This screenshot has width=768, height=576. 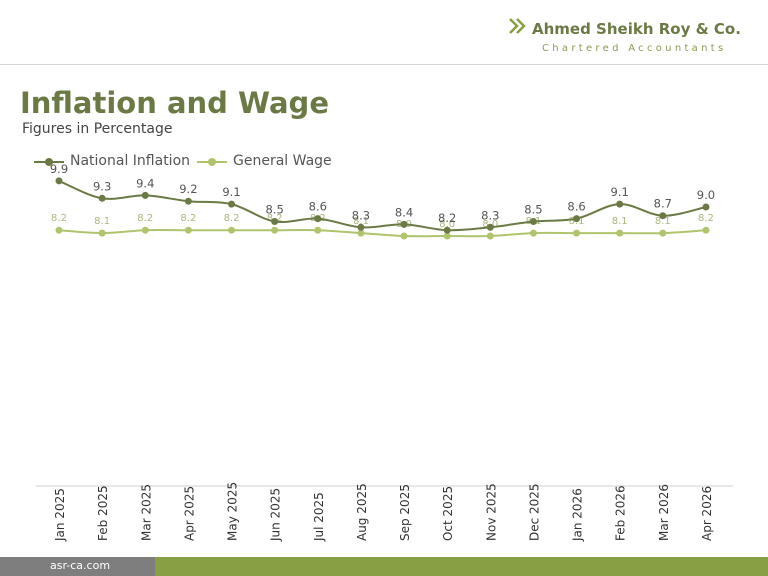 What do you see at coordinates (275, 221) in the screenshot?
I see `data-point-national-inflation-jun-2025` at bounding box center [275, 221].